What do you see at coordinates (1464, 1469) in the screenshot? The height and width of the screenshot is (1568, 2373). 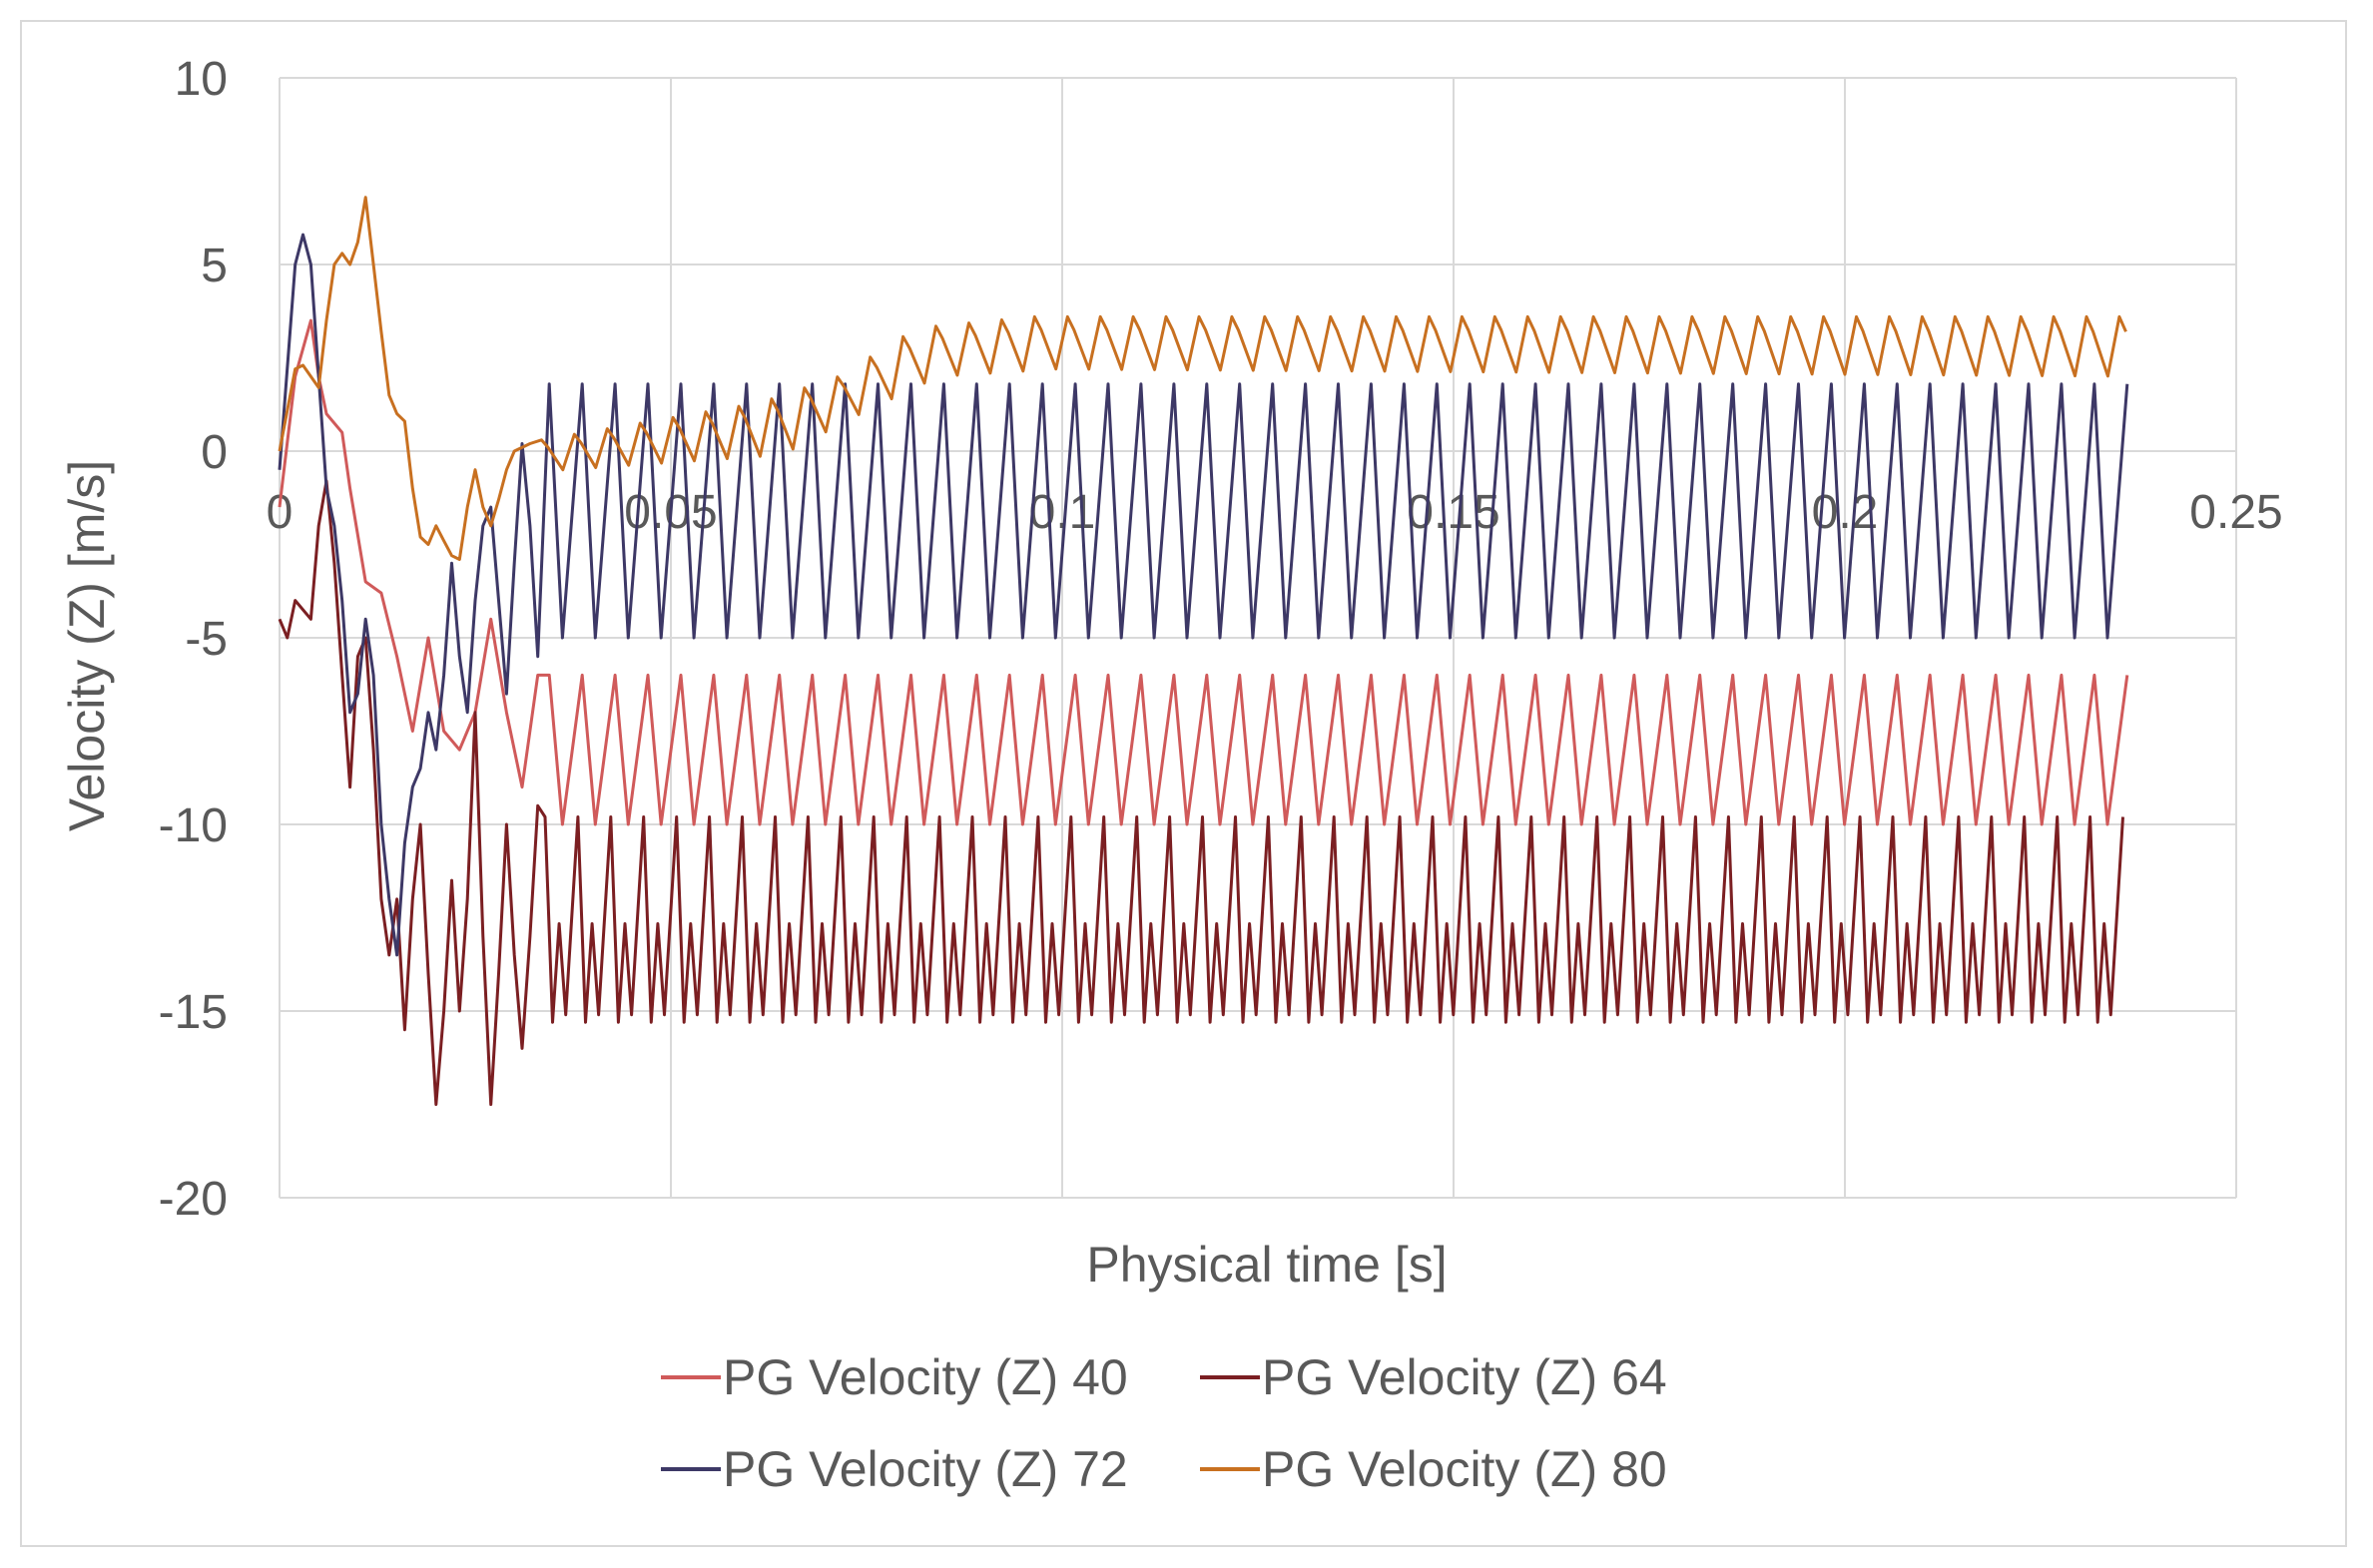 I see `legend-label-80: PG Velocity (Z) 80` at bounding box center [1464, 1469].